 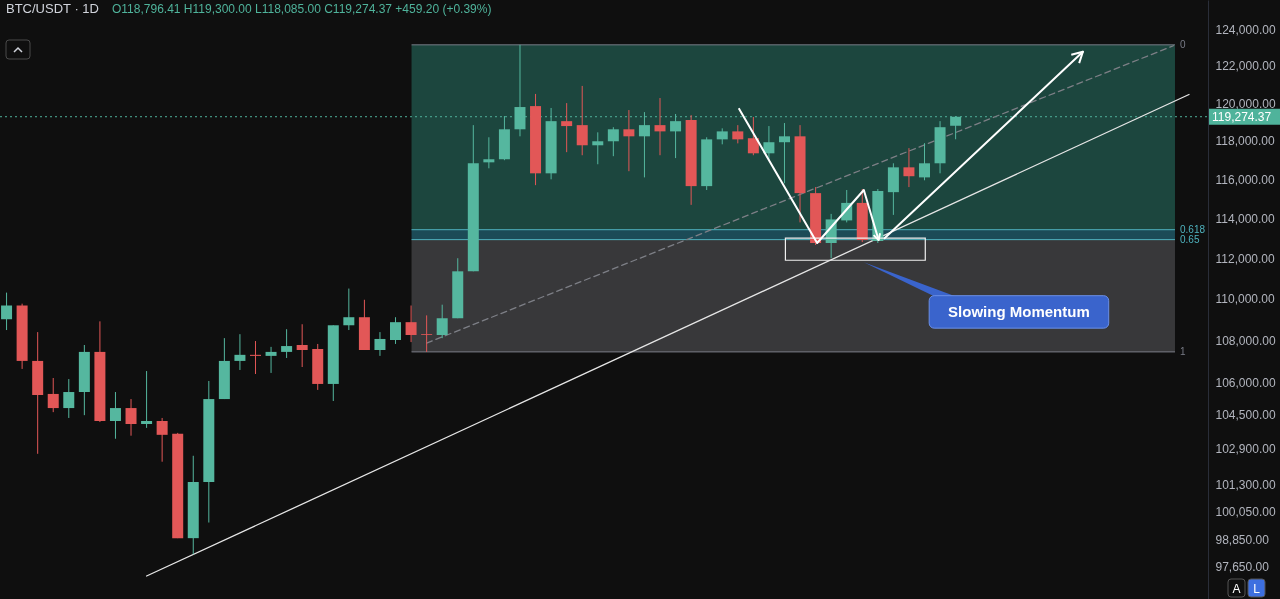 What do you see at coordinates (1245, 179) in the screenshot?
I see `y-tick-label: 116,000.00` at bounding box center [1245, 179].